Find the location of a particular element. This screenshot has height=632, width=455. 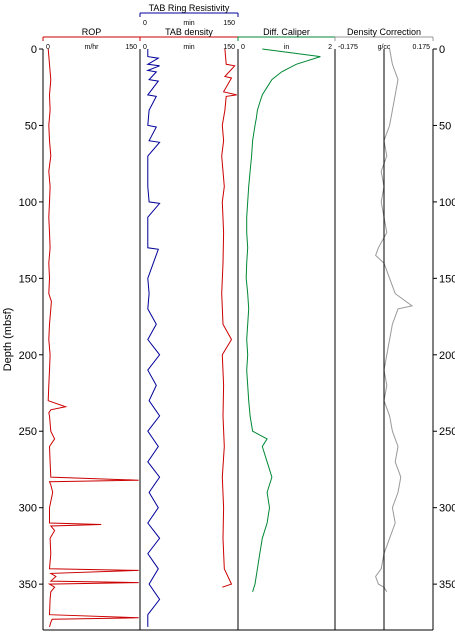

y-tick-label-right: 200 is located at coordinates (447, 356).